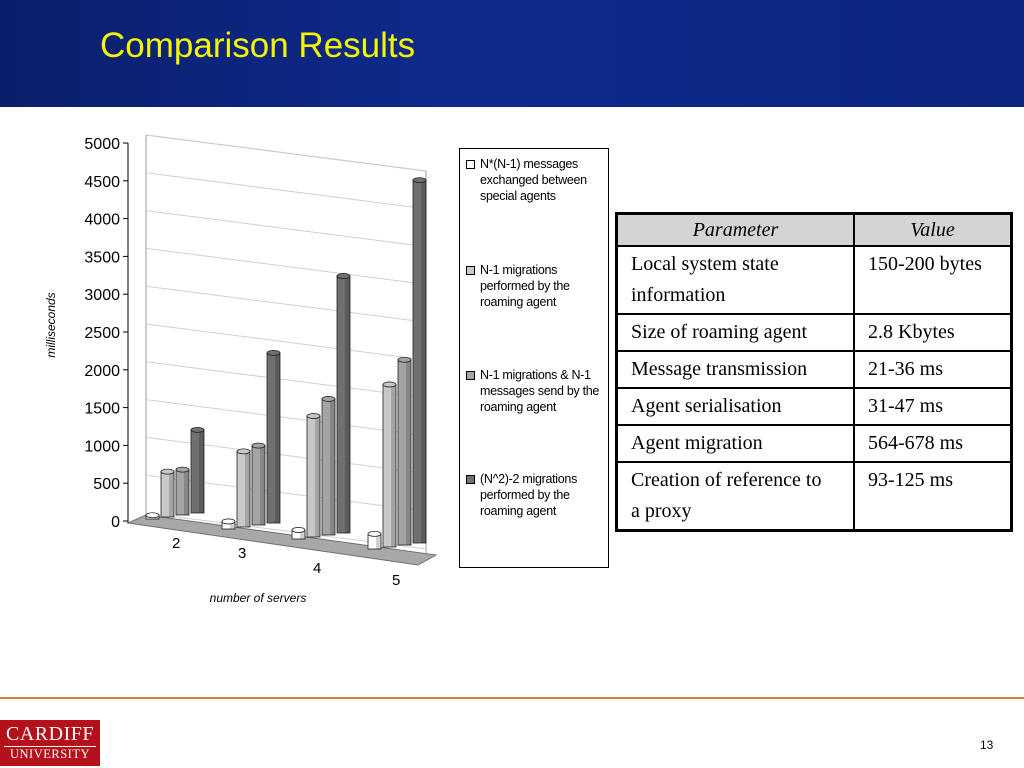 This screenshot has height=768, width=1024. I want to click on table-cell: Local system state information, so click(735, 280).